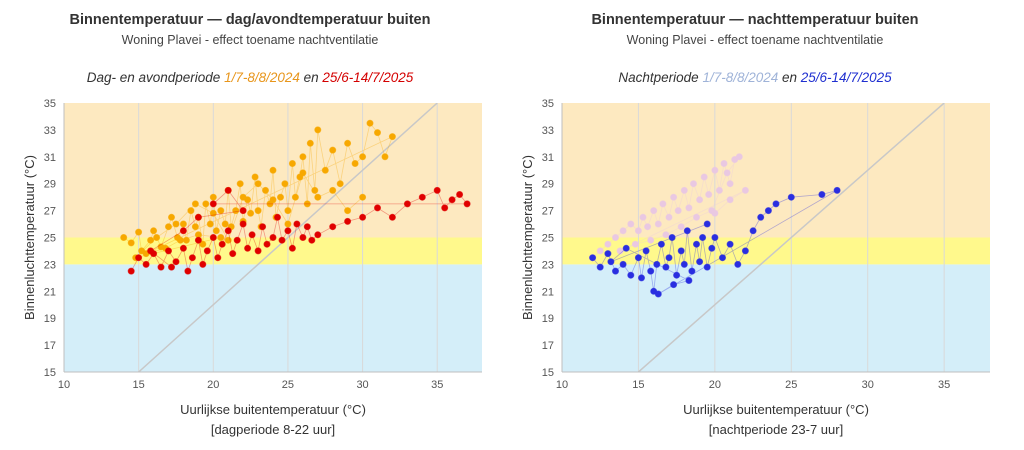 This screenshot has height=450, width=1024. I want to click on y-tick-label: 27, so click(50, 212).